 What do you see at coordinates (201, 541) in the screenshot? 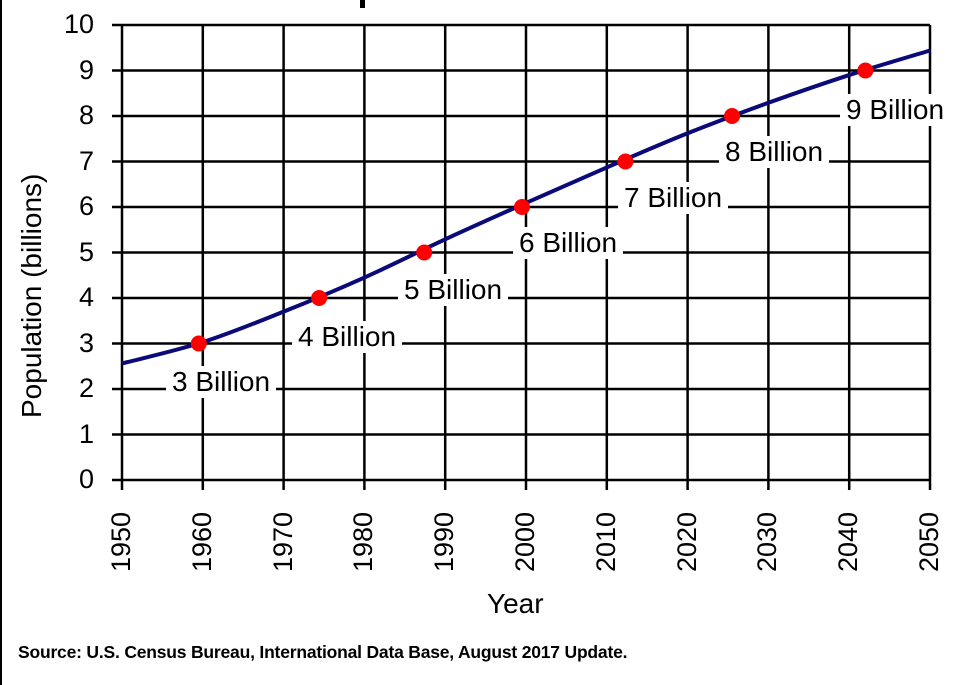
I see `x-tick-label: 1960` at bounding box center [201, 541].